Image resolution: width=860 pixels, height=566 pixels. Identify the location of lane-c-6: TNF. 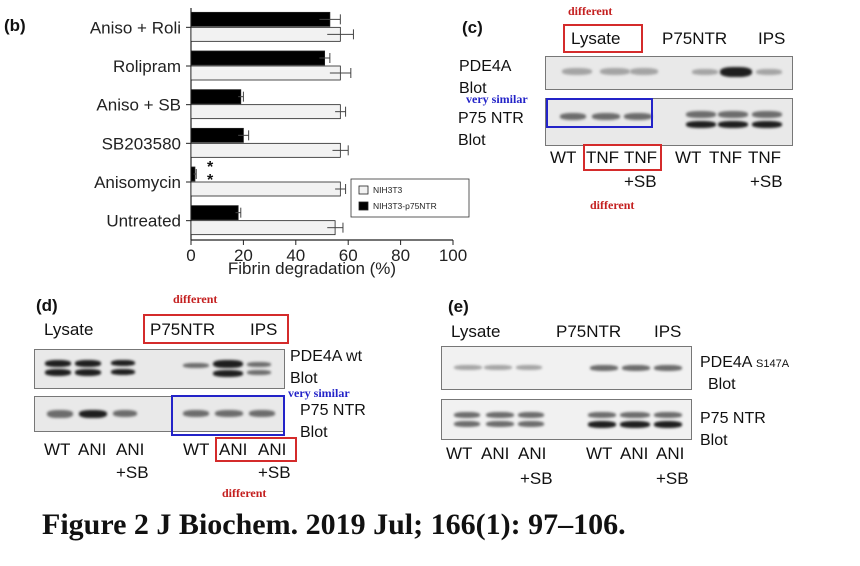
(765, 157).